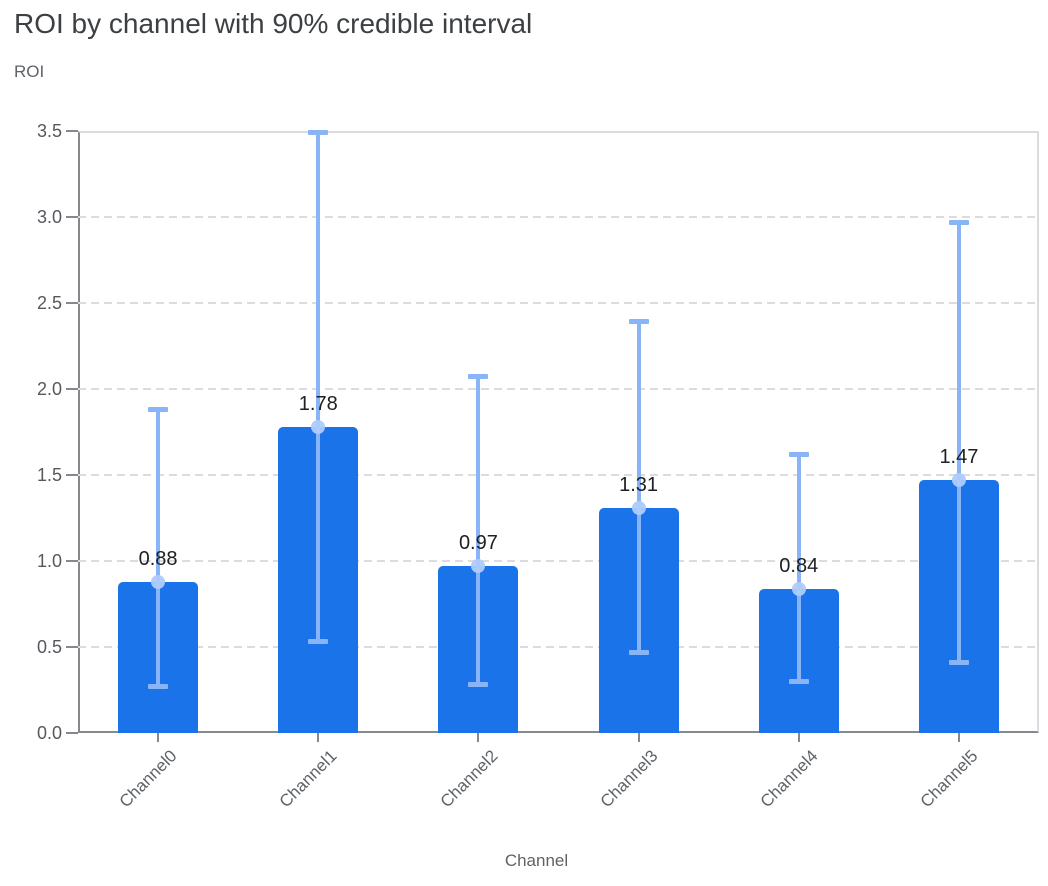 Image resolution: width=1048 pixels, height=886 pixels. I want to click on y-tick-label: 2.5, so click(49, 303).